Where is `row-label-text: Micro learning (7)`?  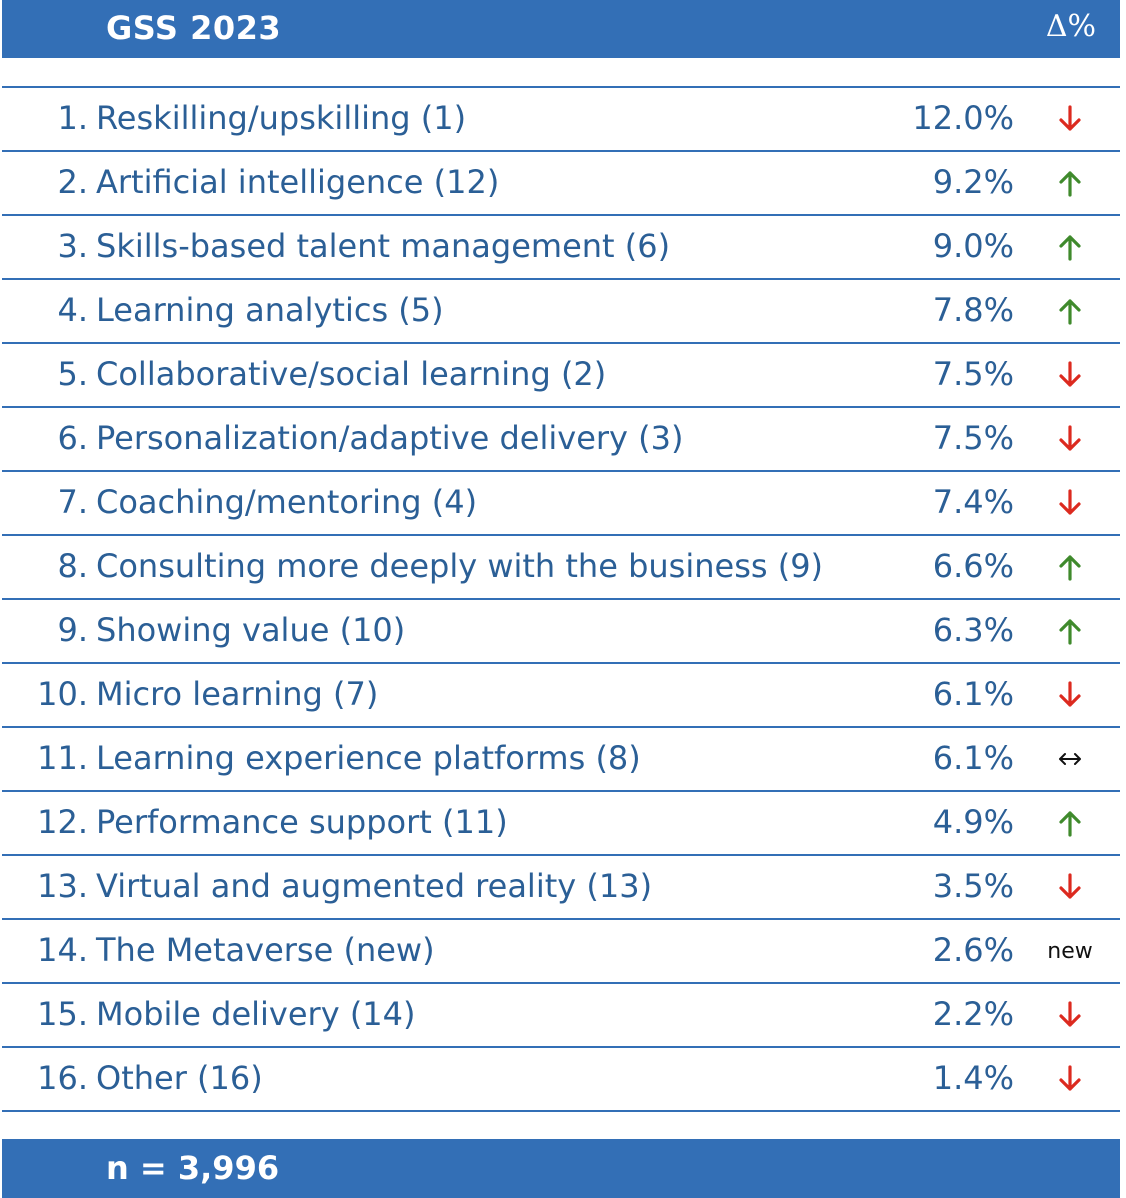
row-label-text: Micro learning (7) is located at coordinates (237, 694).